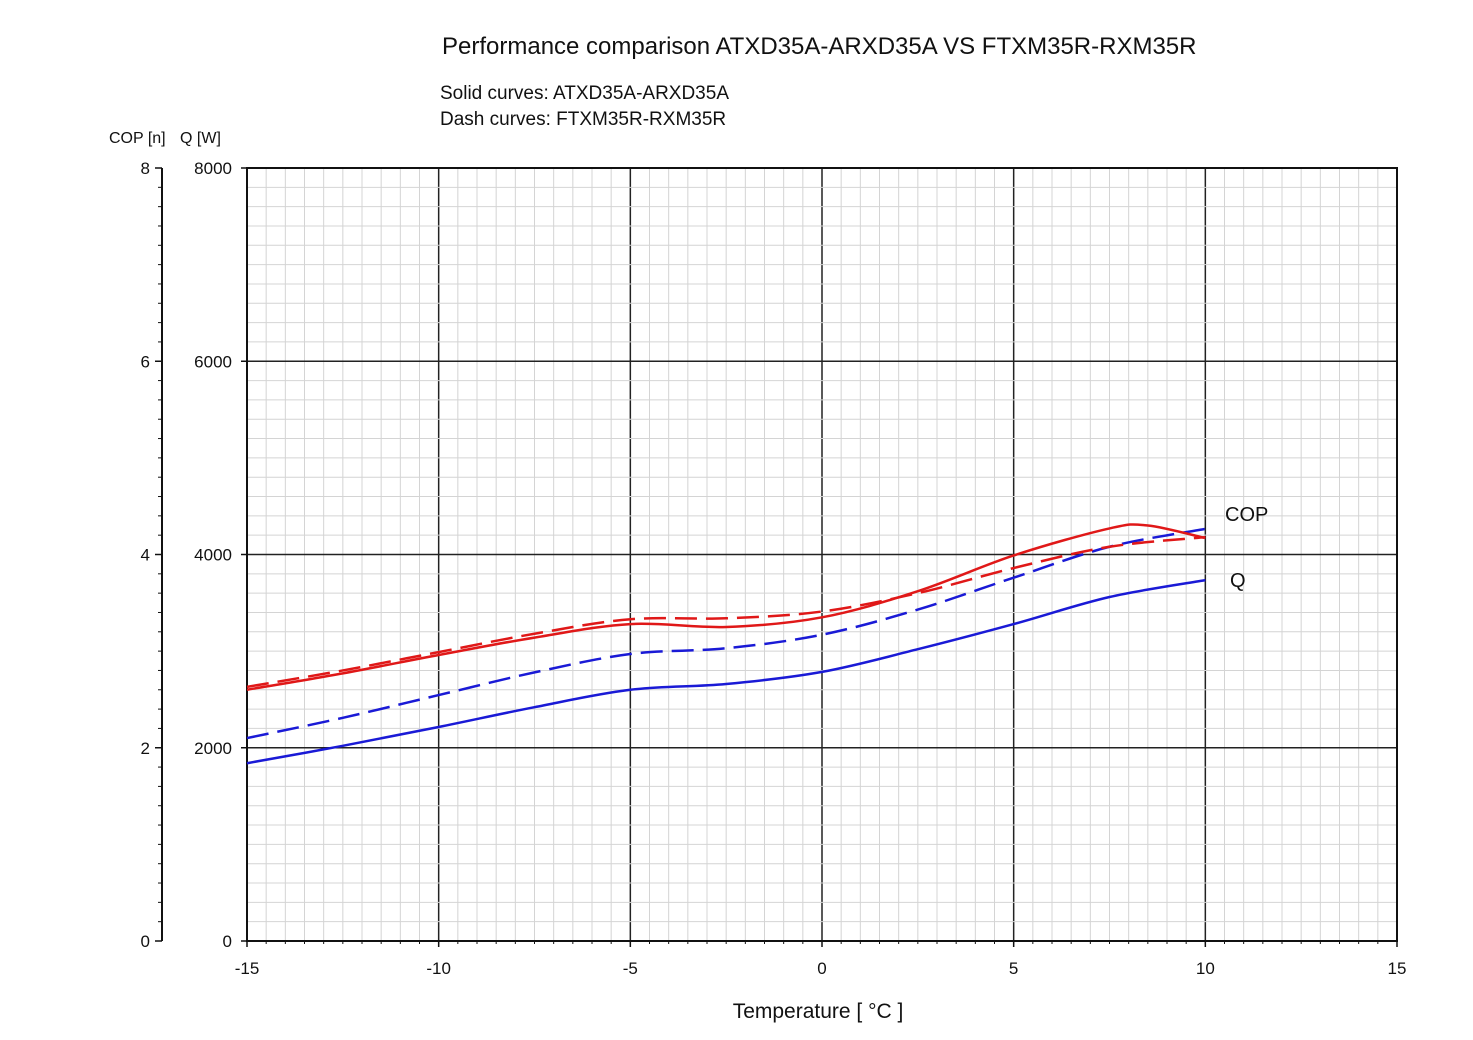  What do you see at coordinates (818, 1011) in the screenshot?
I see `x-axis-label: Temperature [ °C ]` at bounding box center [818, 1011].